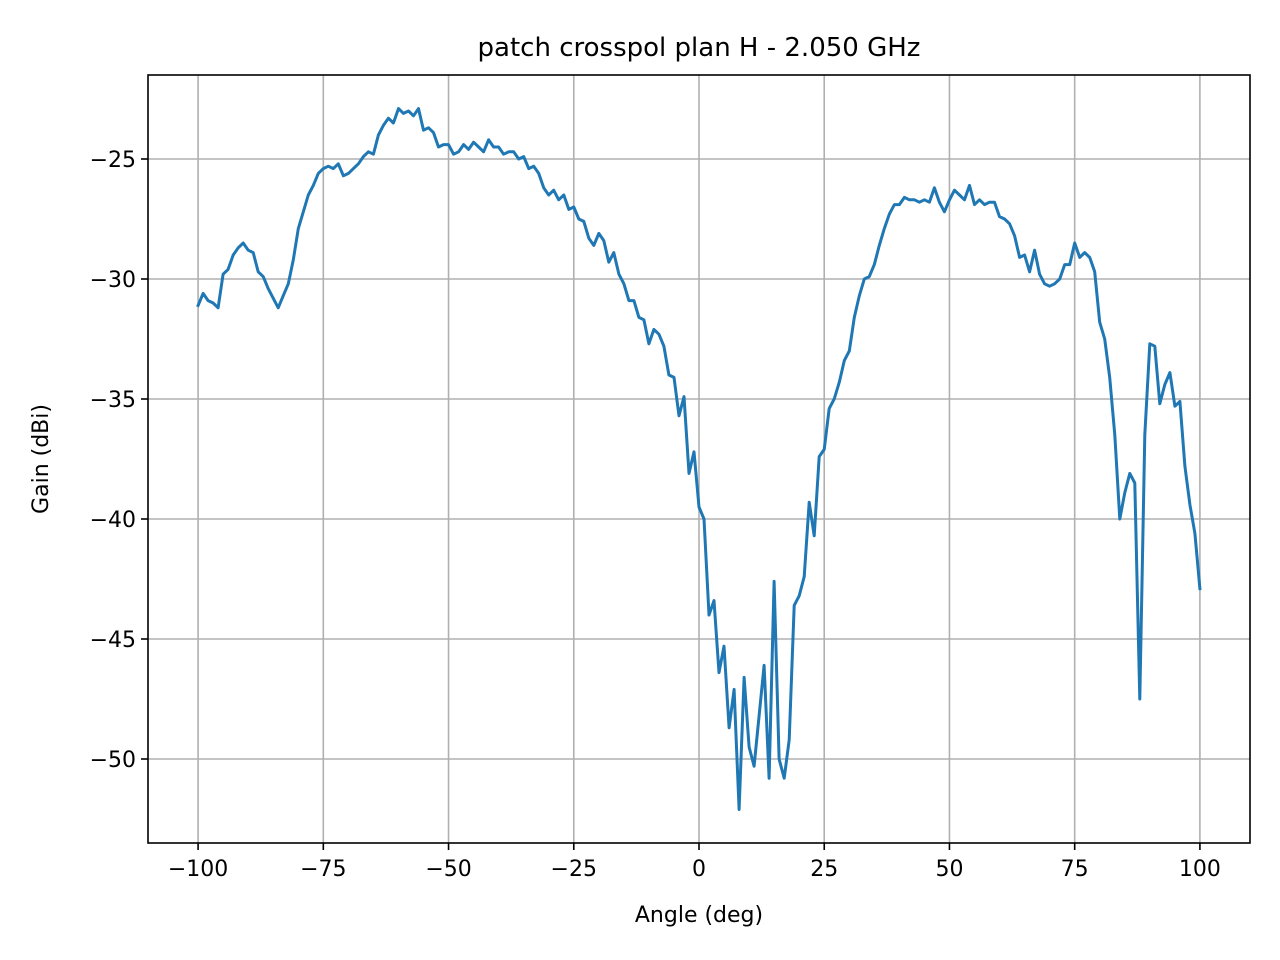  Describe the element at coordinates (198, 869) in the screenshot. I see `x-tick-label: −100` at that location.